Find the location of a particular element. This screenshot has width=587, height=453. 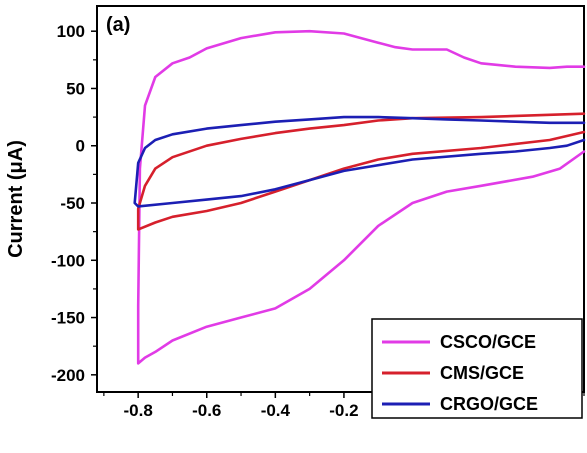

x-tick-label: -0.2 is located at coordinates (343, 410).